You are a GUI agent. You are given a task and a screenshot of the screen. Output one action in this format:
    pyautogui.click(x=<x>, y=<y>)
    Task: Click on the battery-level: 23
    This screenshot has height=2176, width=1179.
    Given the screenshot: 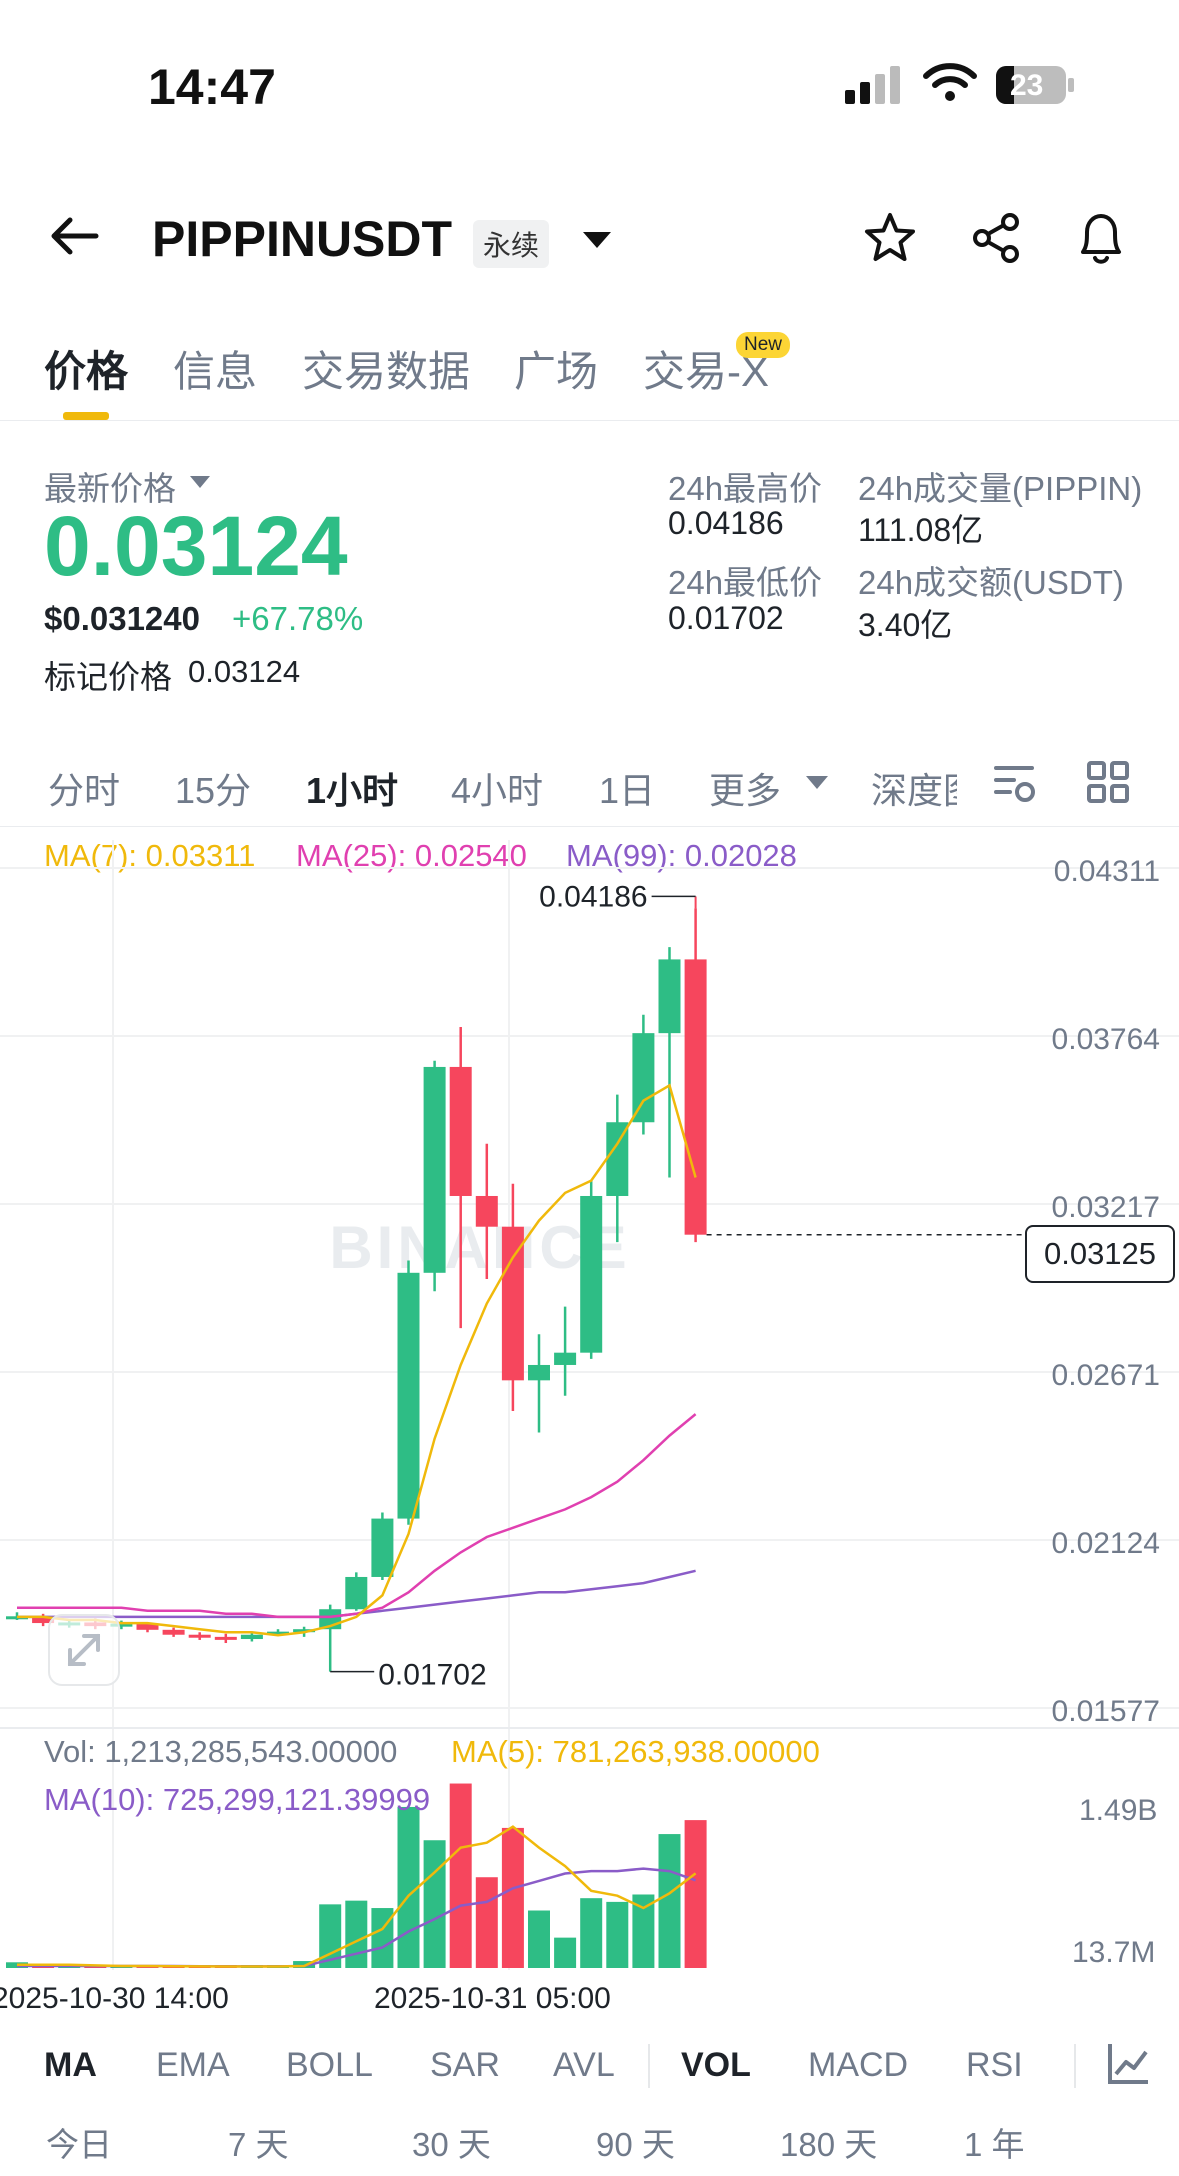 What is the action you would take?
    pyautogui.click(x=1027, y=85)
    